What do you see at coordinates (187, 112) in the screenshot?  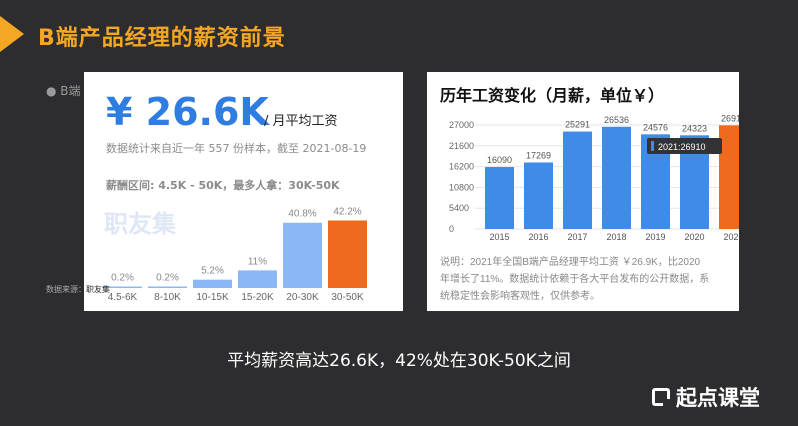 I see `average-salary: ¥ 26.6K` at bounding box center [187, 112].